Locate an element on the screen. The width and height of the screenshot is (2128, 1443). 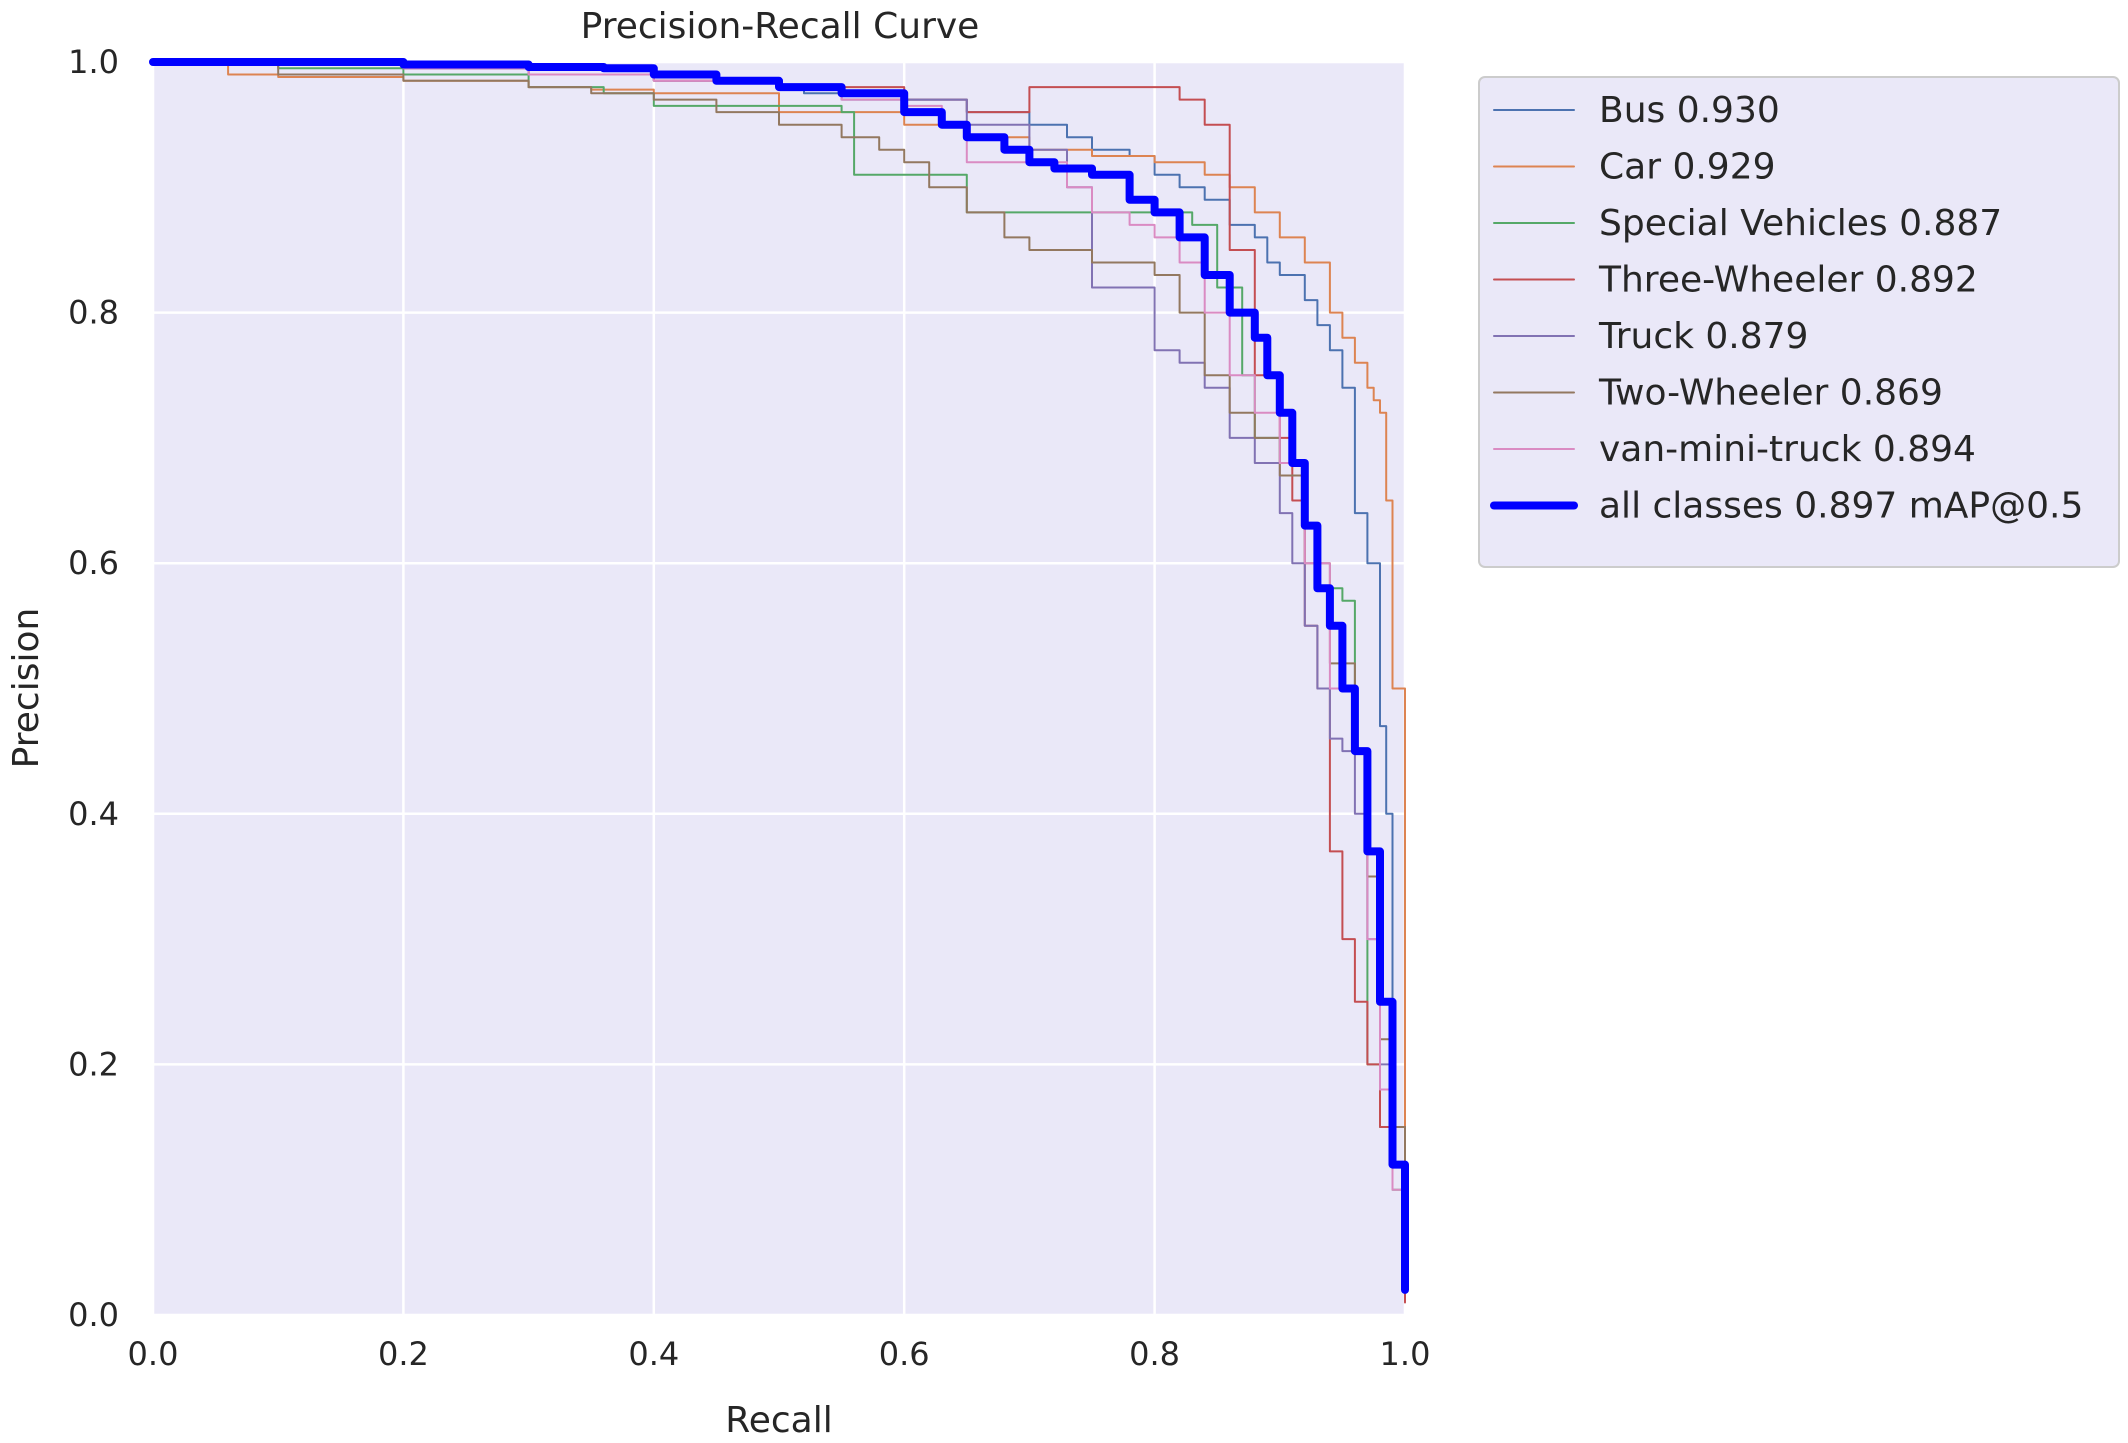
x-tick-label: 0.6 is located at coordinates (904, 1354).